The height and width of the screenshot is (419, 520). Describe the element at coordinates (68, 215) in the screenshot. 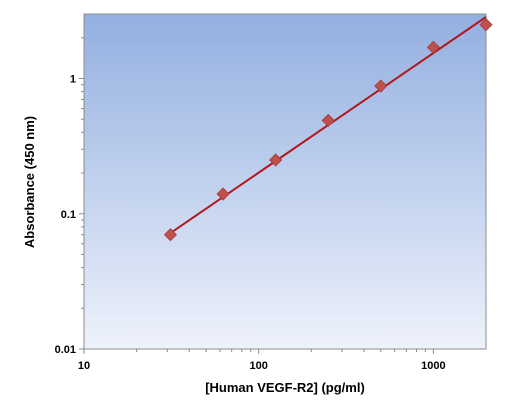

I see `y-tick-label: 0.1` at that location.